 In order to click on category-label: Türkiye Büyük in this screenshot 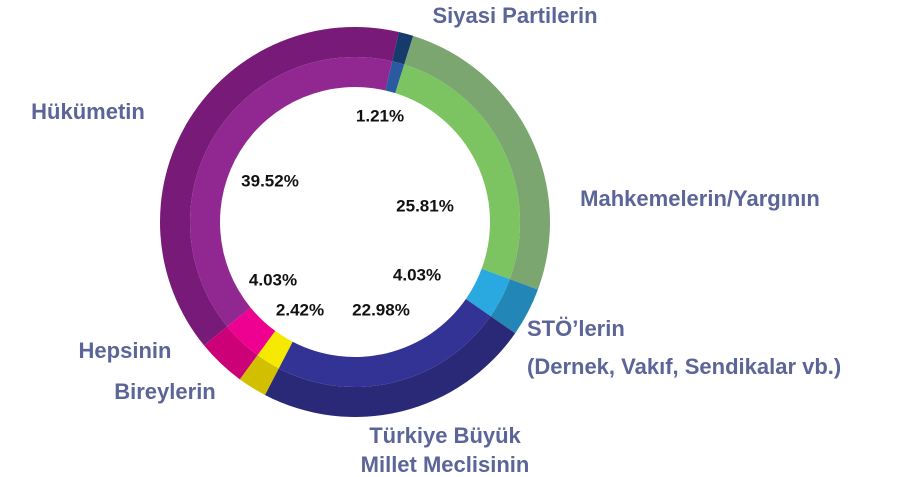, I will do `click(445, 435)`.